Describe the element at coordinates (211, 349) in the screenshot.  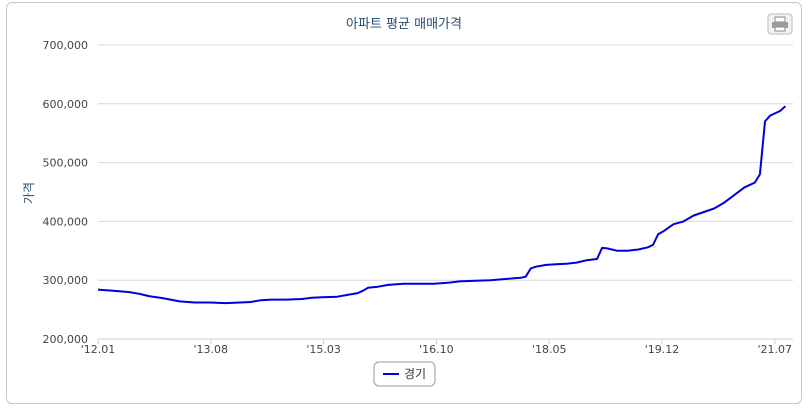
I see `x-tick-label: '13.08` at that location.